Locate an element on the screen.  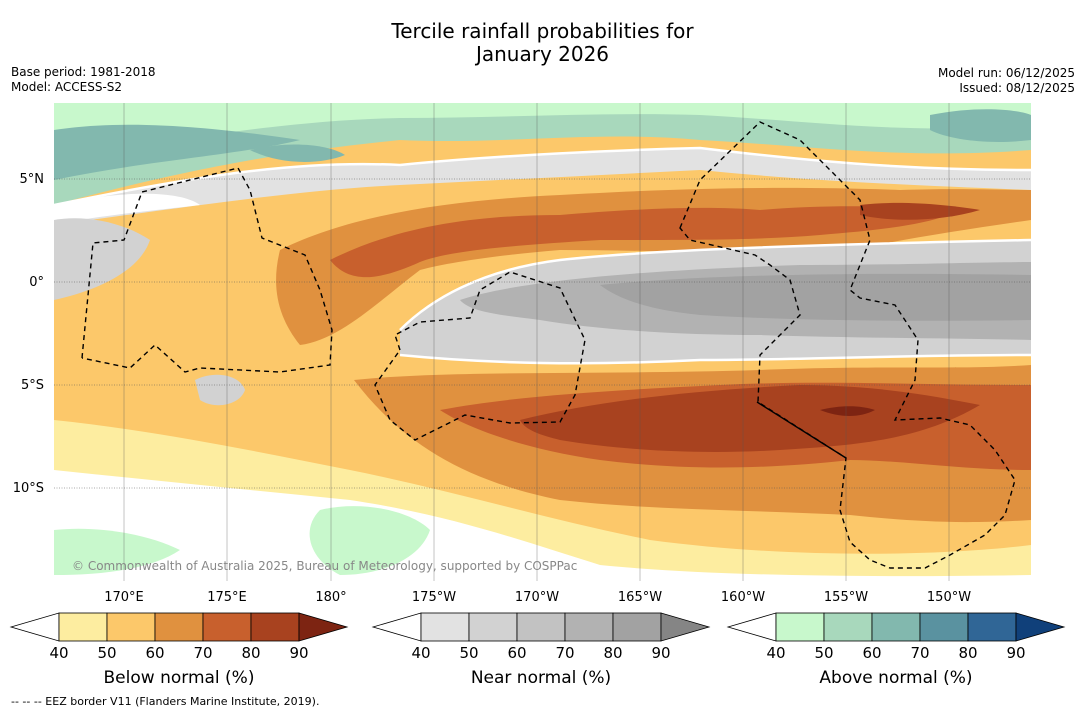
model-run: Model run: 06/12/2025 is located at coordinates (1006, 73).